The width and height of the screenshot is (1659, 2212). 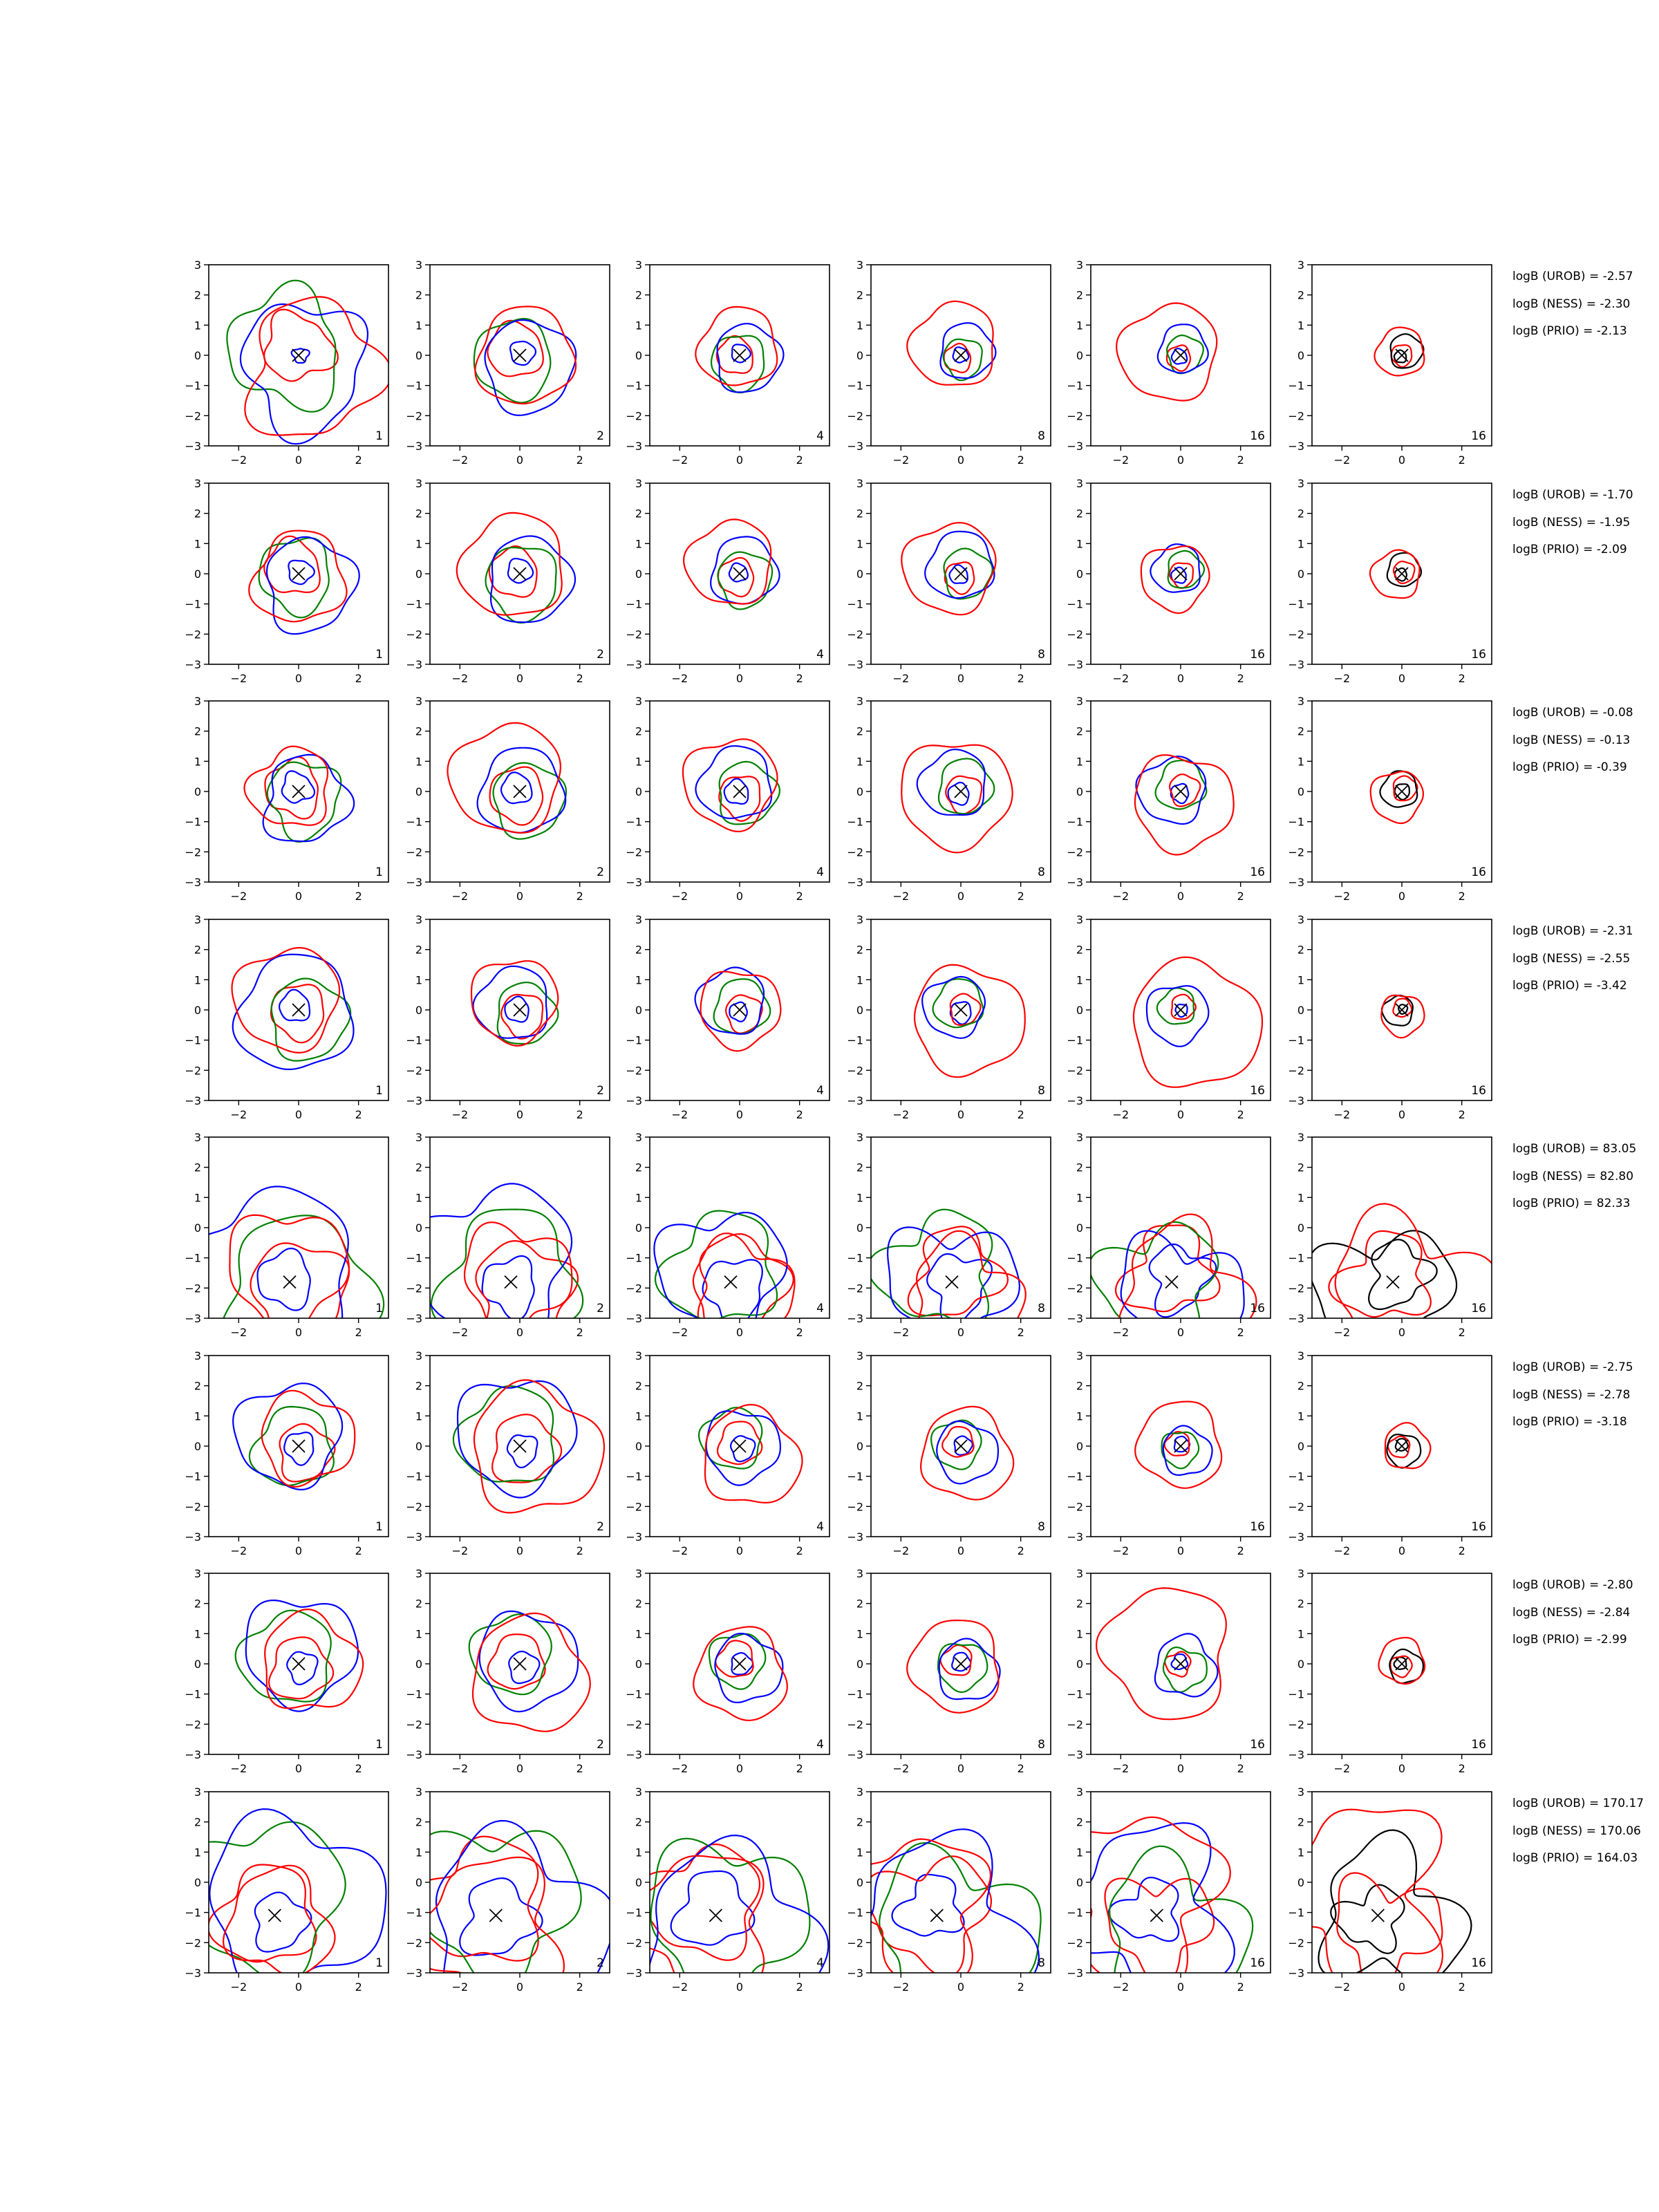 I want to click on y-tick-label: 3, so click(x=198, y=701).